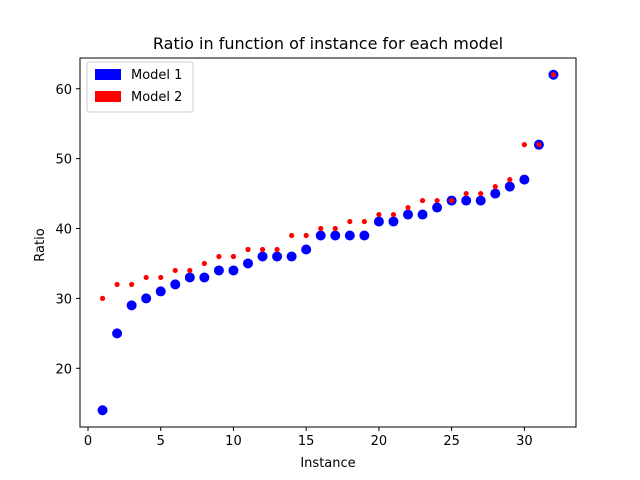 The image size is (640, 480). I want to click on x-axis-label: Instance, so click(327, 463).